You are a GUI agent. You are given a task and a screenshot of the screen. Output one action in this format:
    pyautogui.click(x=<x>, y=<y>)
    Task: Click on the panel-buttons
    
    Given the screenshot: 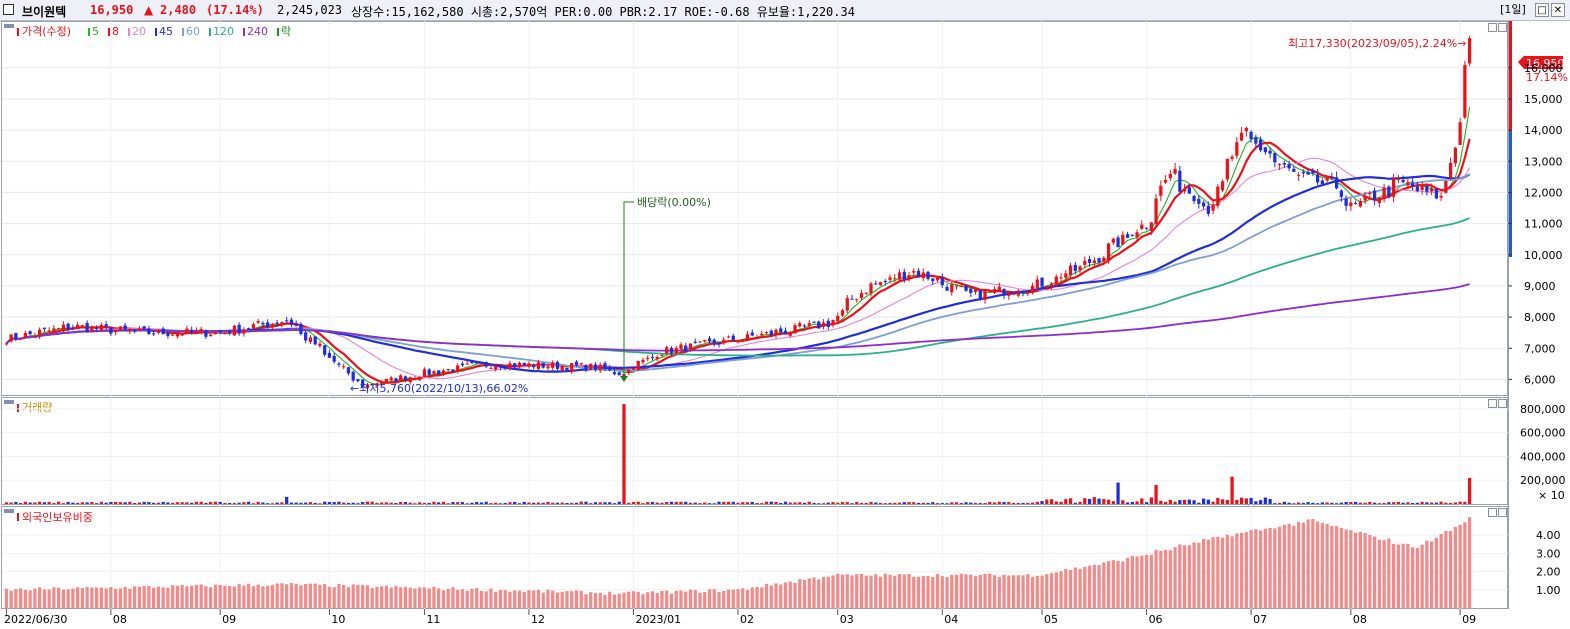 What is the action you would take?
    pyautogui.click(x=1497, y=270)
    